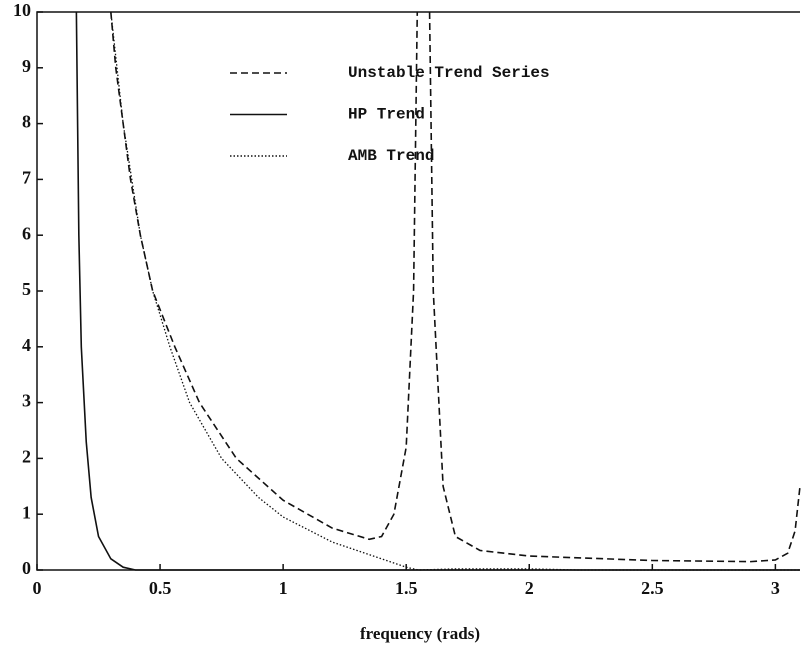  What do you see at coordinates (26, 345) in the screenshot?
I see `y-tick-label: 4` at bounding box center [26, 345].